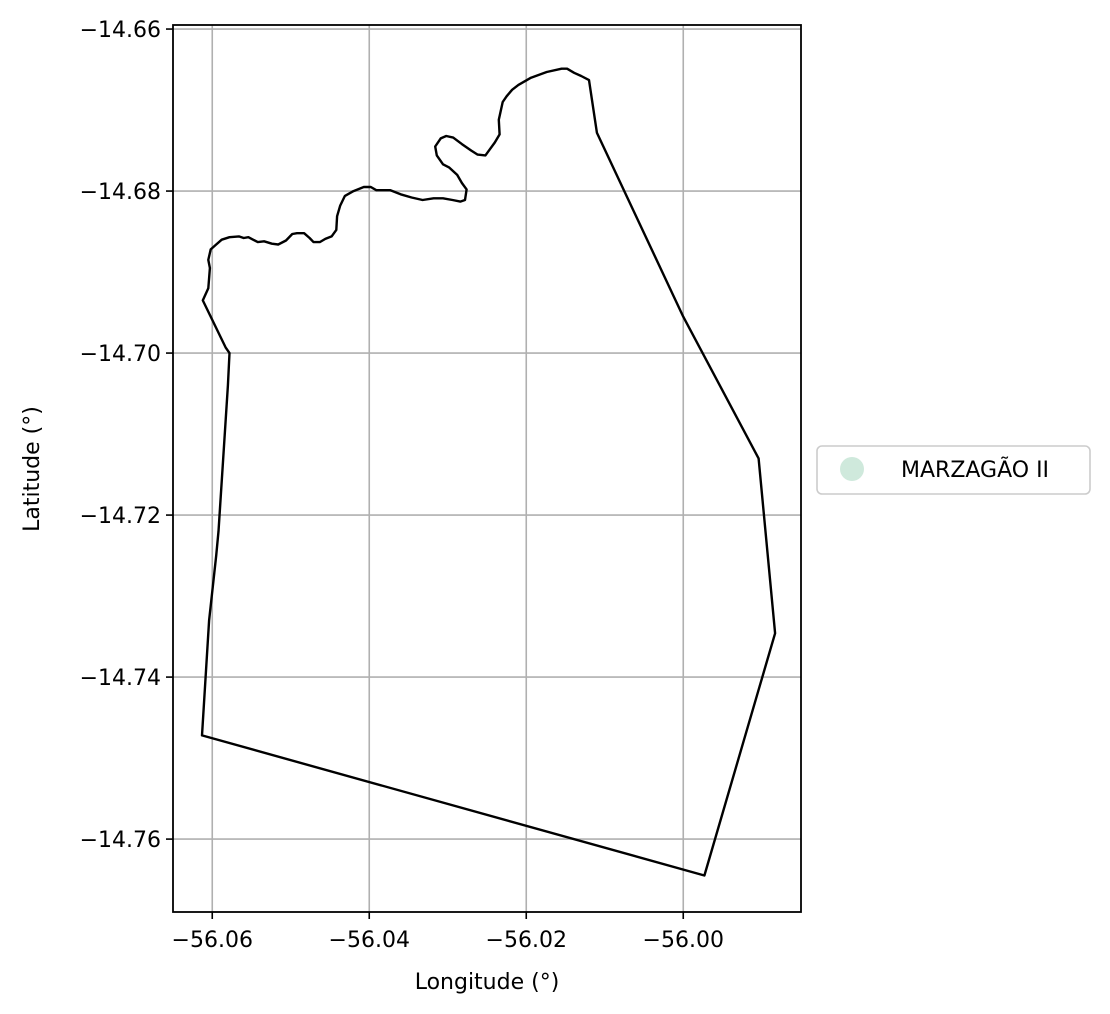 The width and height of the screenshot is (1110, 1014). Describe the element at coordinates (526, 940) in the screenshot. I see `x-tick-label: −56.02` at that location.